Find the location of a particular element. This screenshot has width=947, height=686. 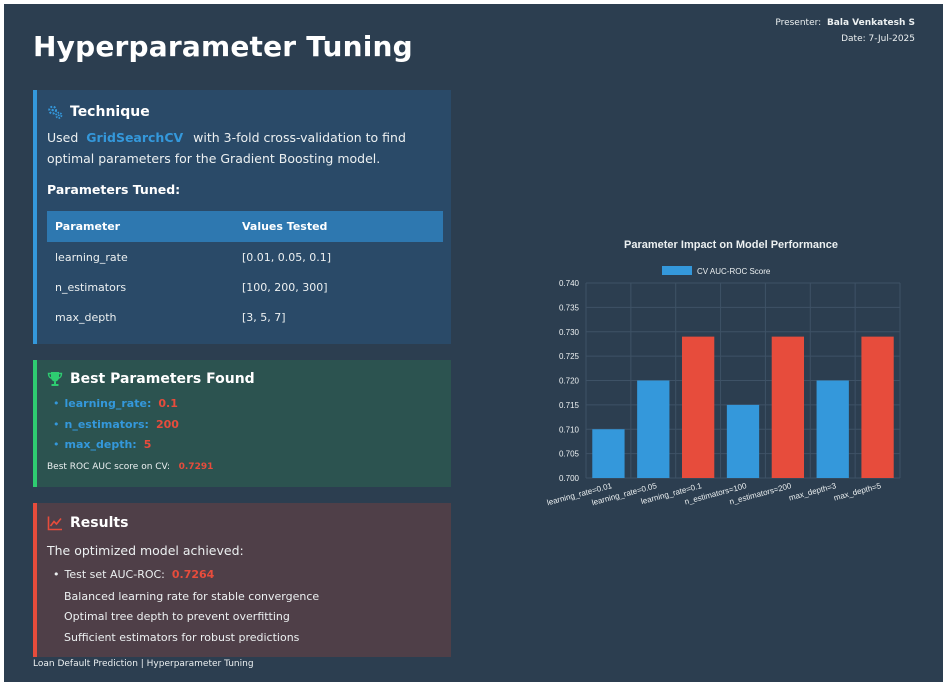

y-tick-label: 0.705 is located at coordinates (569, 454).